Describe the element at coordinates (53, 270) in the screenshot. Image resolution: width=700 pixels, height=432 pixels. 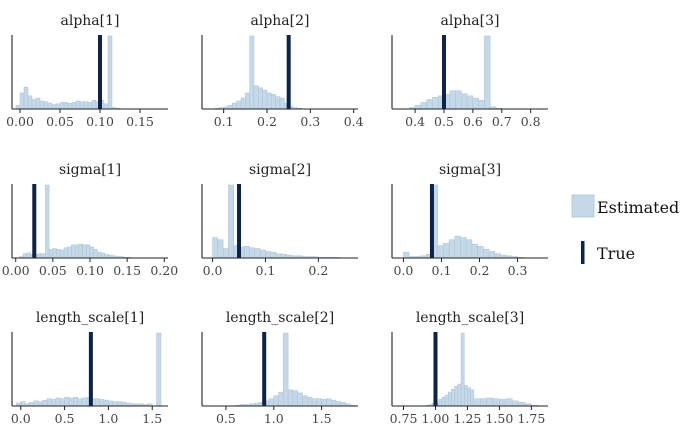
I see `x-tick-label: 0.05` at that location.